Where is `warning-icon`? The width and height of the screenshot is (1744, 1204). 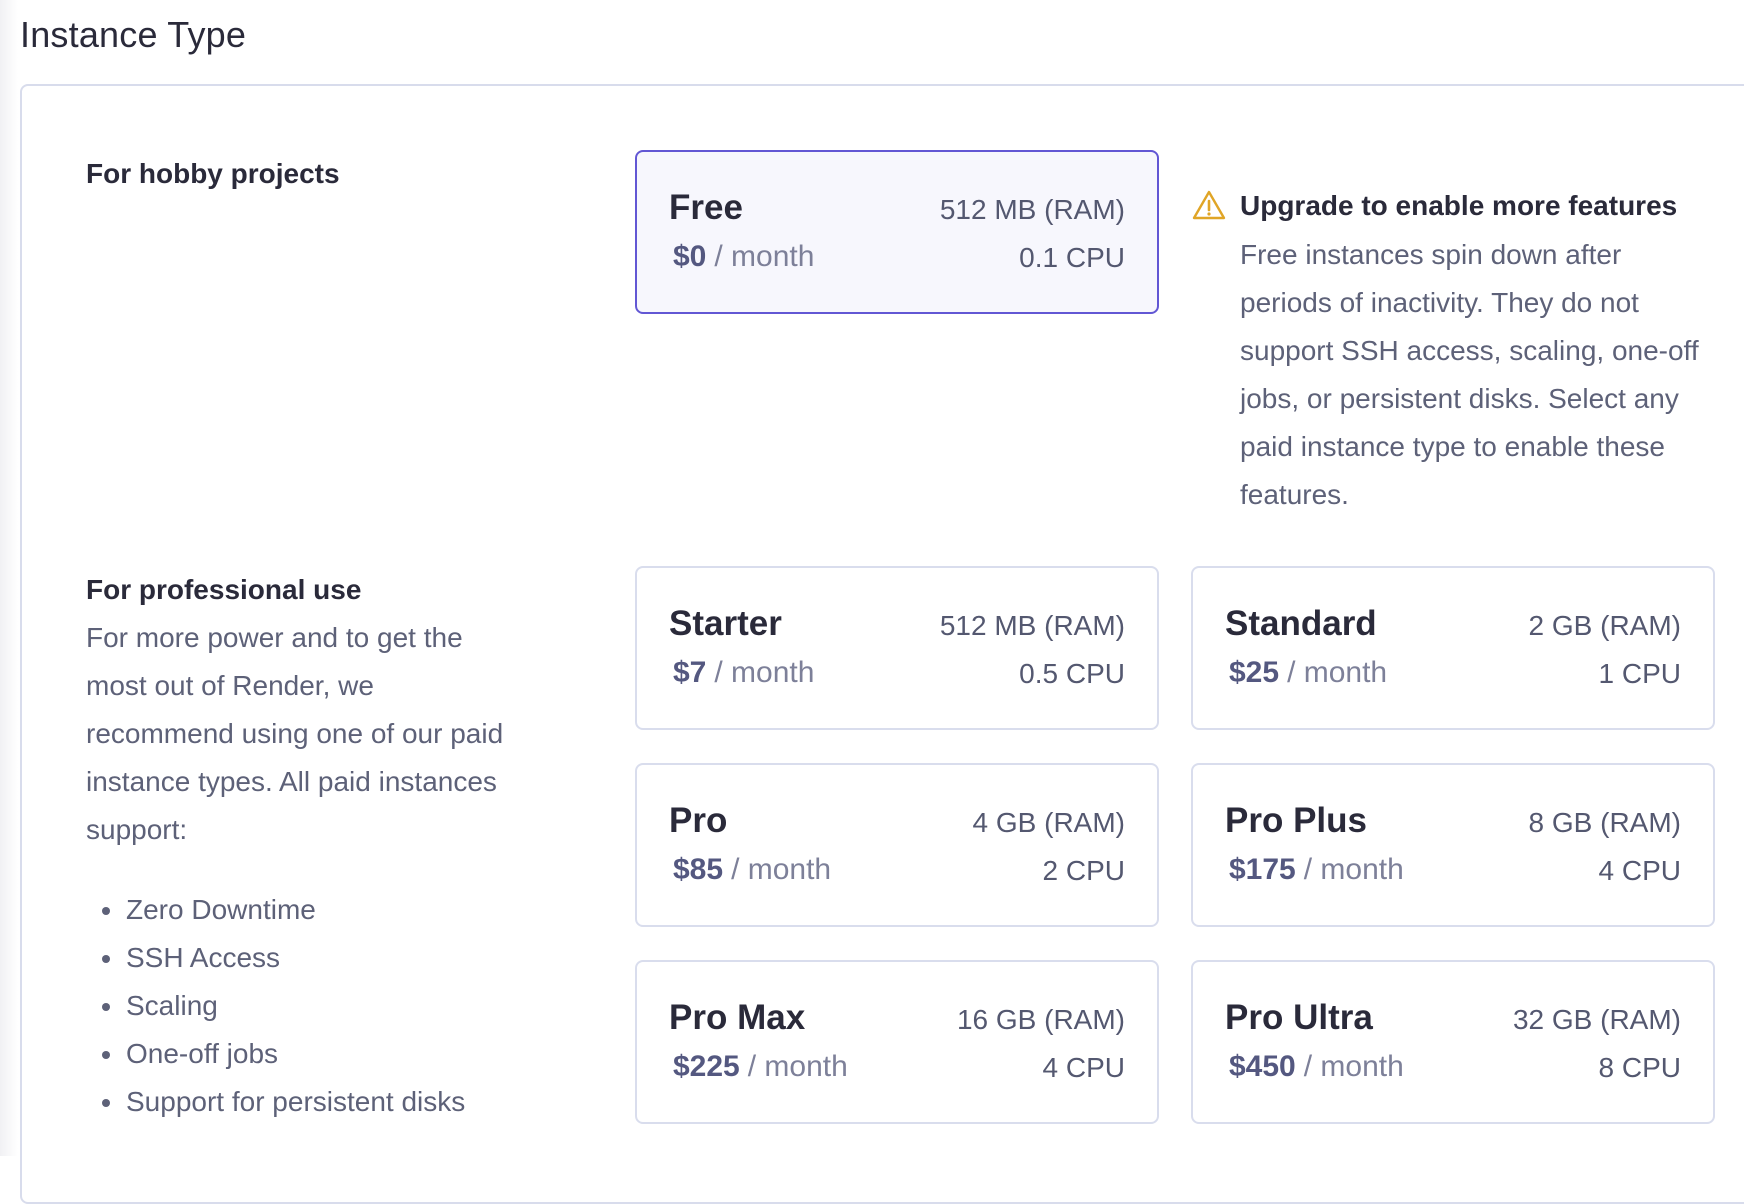 warning-icon is located at coordinates (1209, 205).